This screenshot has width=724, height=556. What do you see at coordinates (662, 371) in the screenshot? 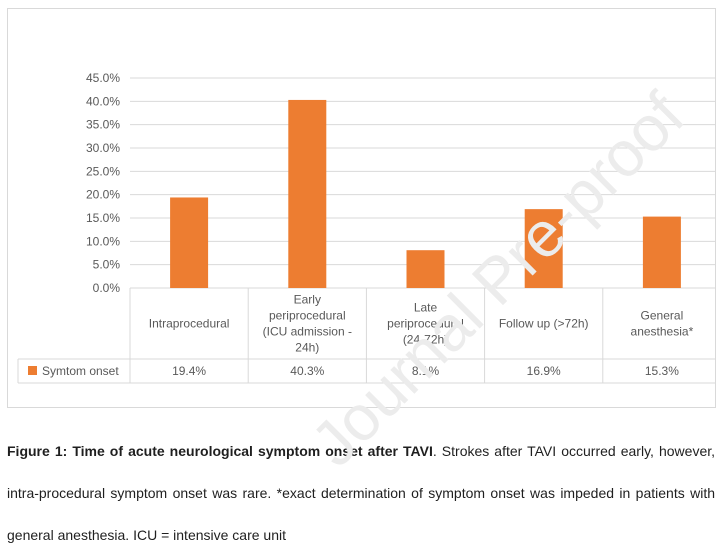
I see `data-value: 15.3%` at bounding box center [662, 371].